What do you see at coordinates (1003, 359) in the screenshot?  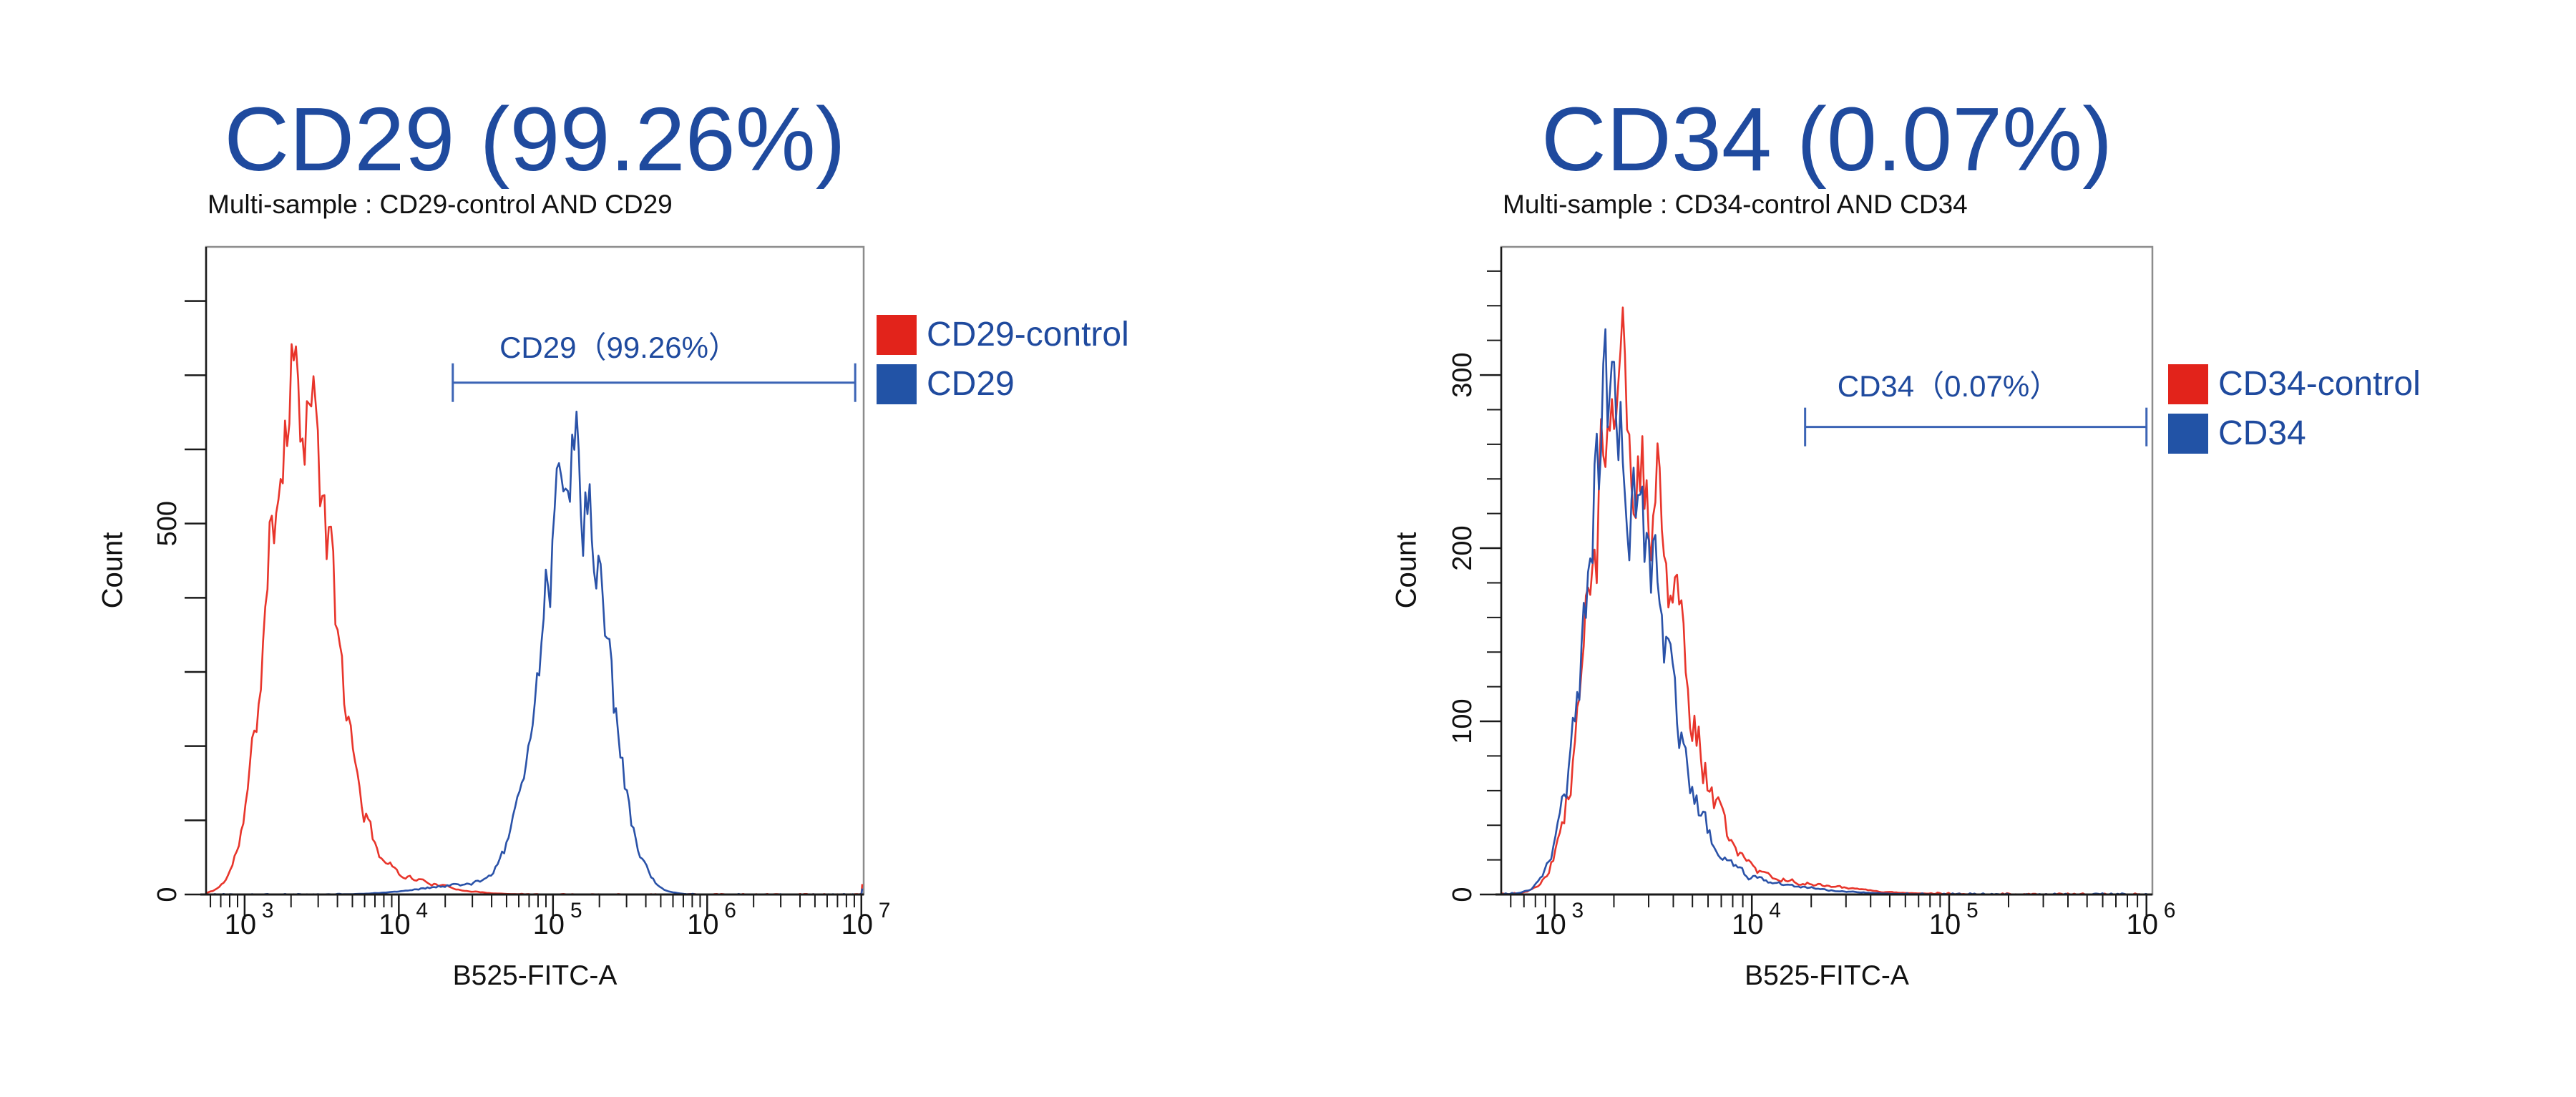 I see `cd29-legend: CD29-control CD29` at bounding box center [1003, 359].